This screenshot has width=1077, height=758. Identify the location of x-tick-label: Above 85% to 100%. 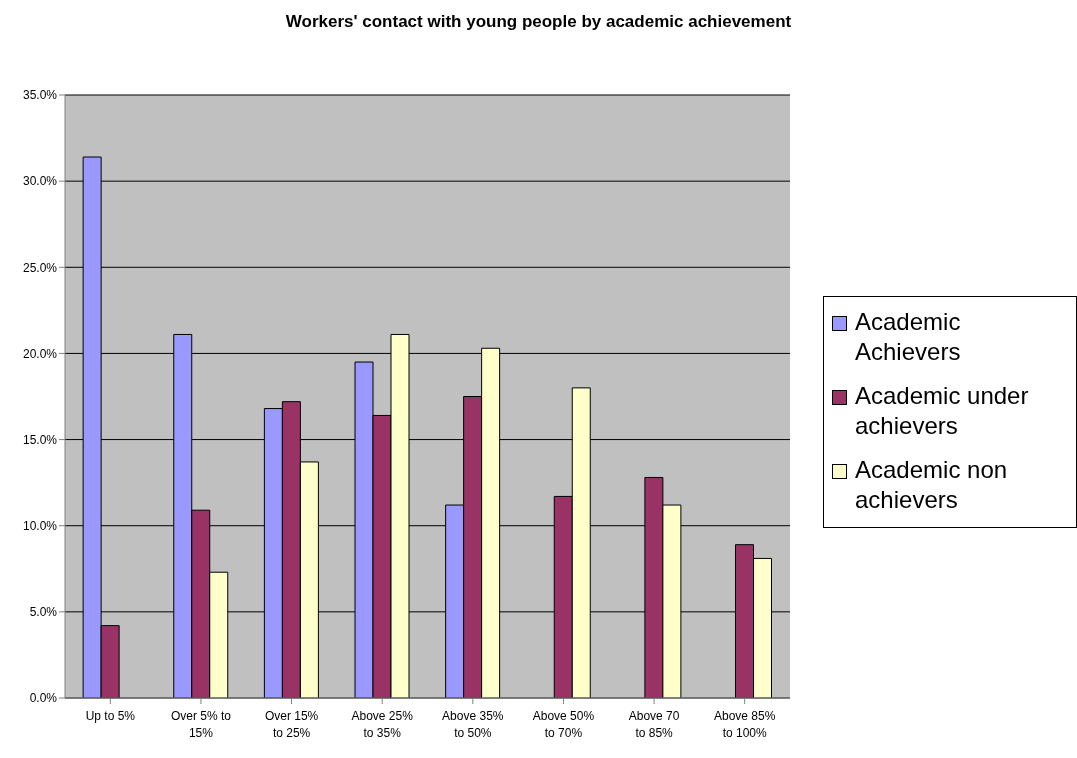
(744, 724).